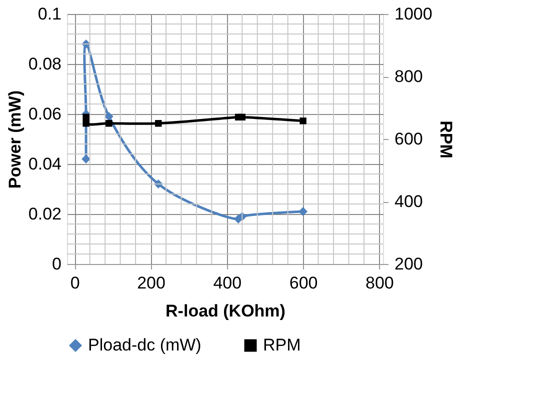 The height and width of the screenshot is (406, 552). I want to click on y-tick-label: 0.08, so click(45, 64).